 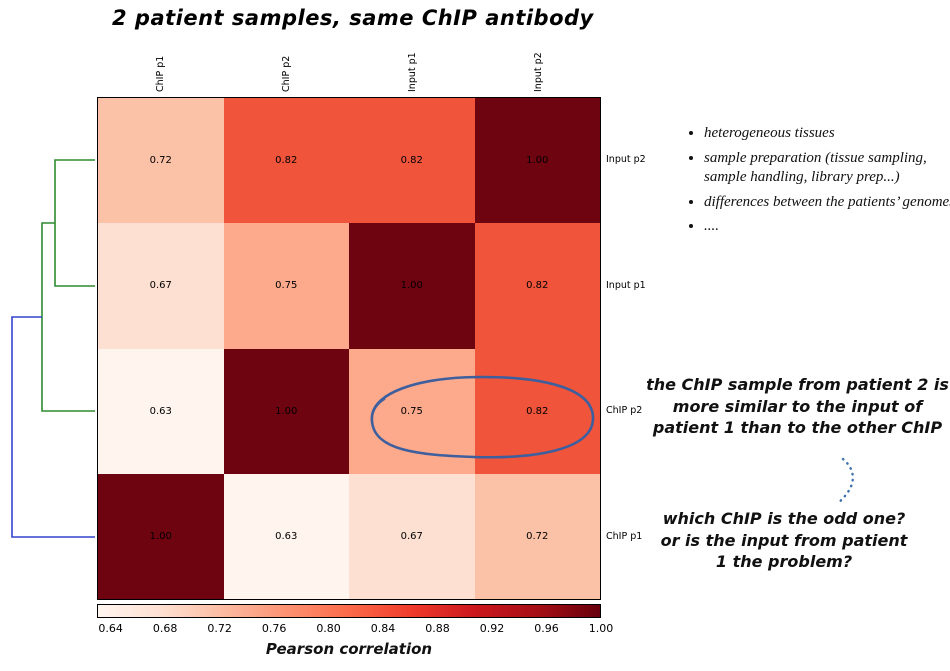 What do you see at coordinates (624, 411) in the screenshot?
I see `row-label: ChIP p2` at bounding box center [624, 411].